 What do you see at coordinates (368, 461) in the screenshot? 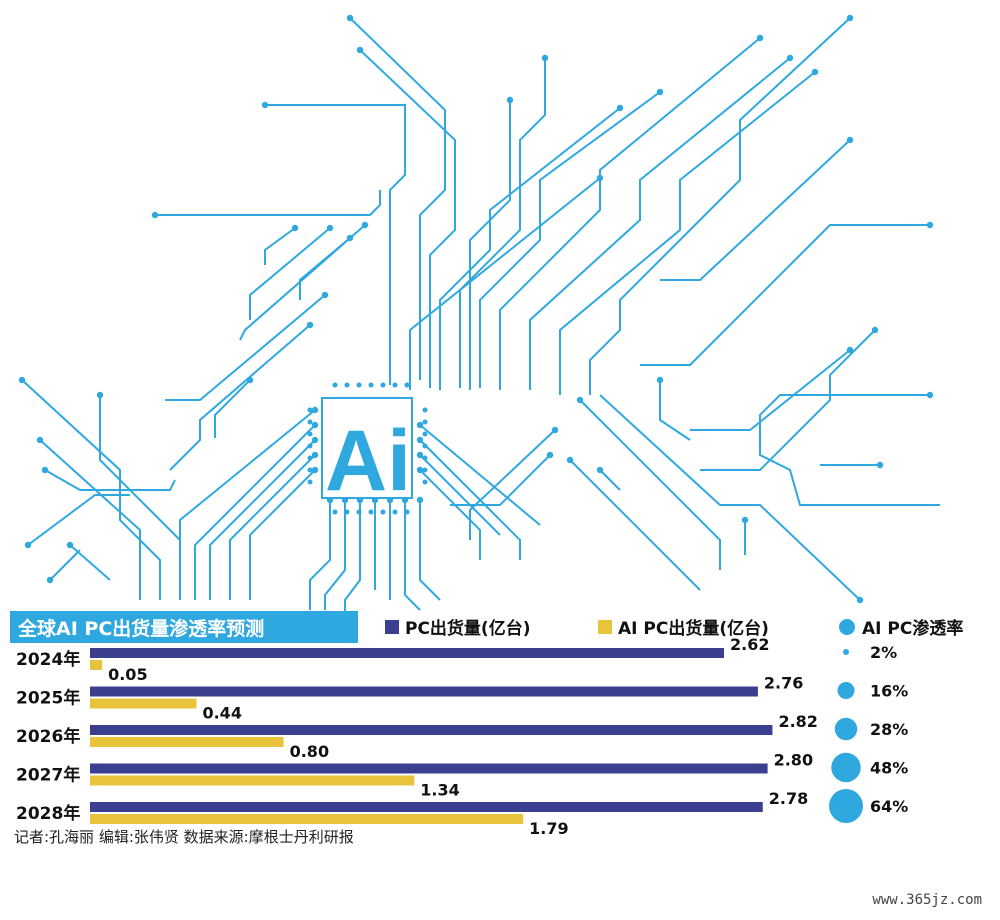
I see `ai-logo-text: Ai` at bounding box center [368, 461].